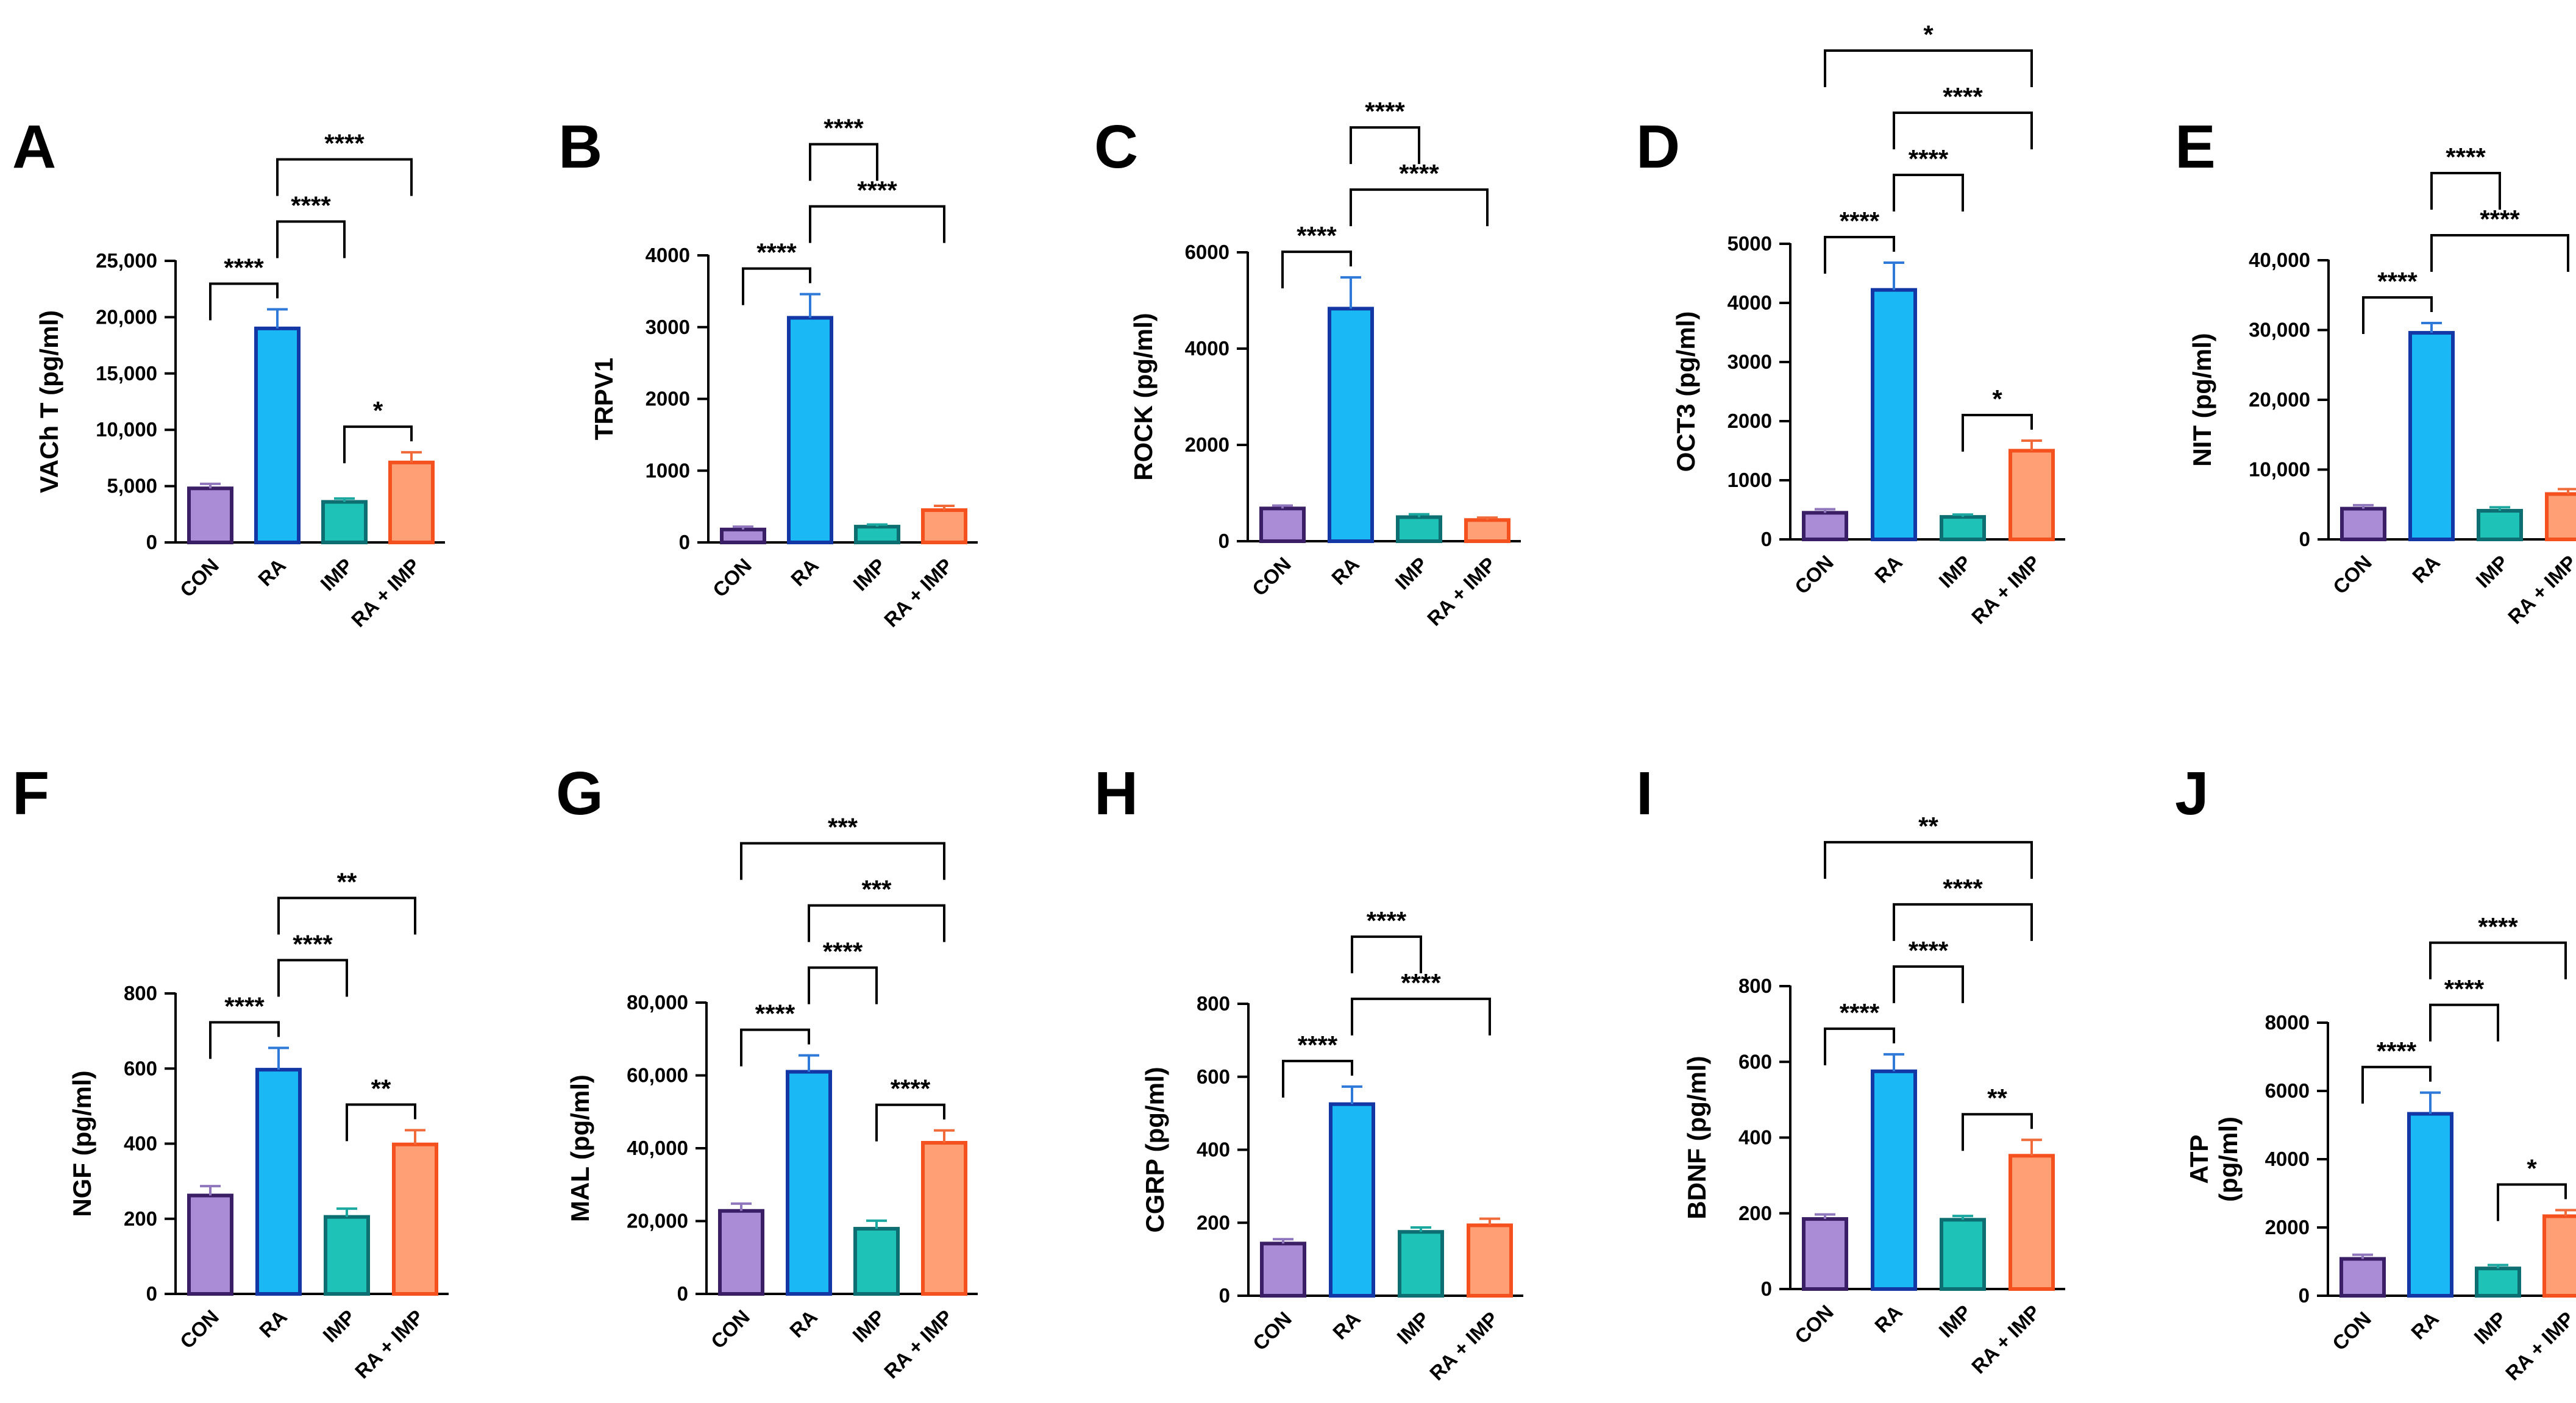 The height and width of the screenshot is (1403, 2576). What do you see at coordinates (657, 1003) in the screenshot?
I see `y-tick-label: 80,000` at bounding box center [657, 1003].